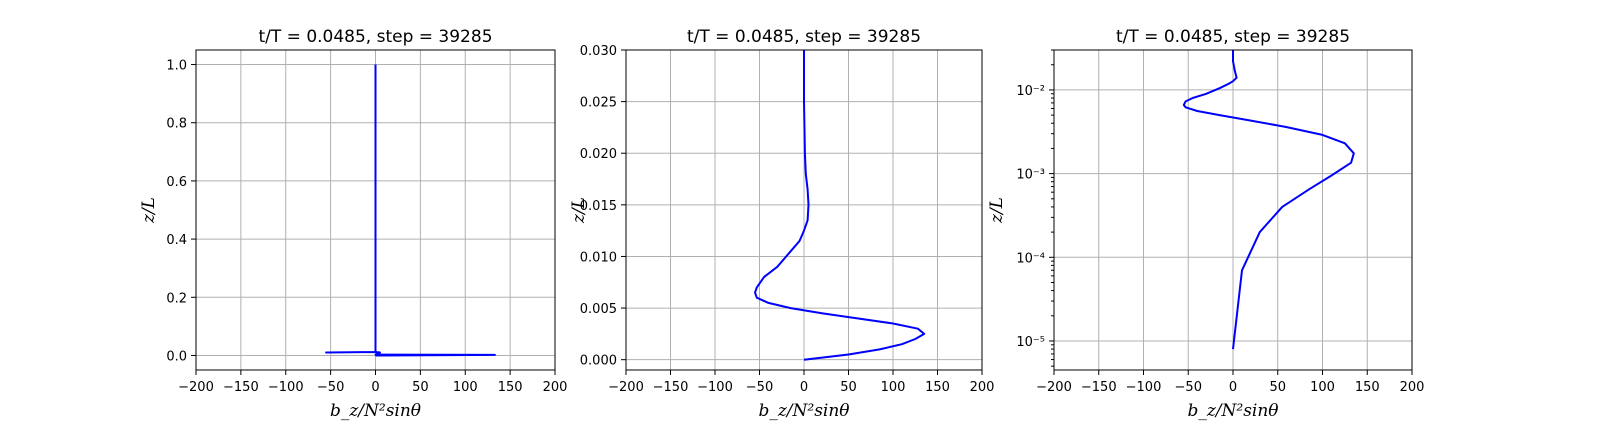 This screenshot has height=425, width=1600. What do you see at coordinates (598, 51) in the screenshot?
I see `y-tick-label: 0.030` at bounding box center [598, 51].